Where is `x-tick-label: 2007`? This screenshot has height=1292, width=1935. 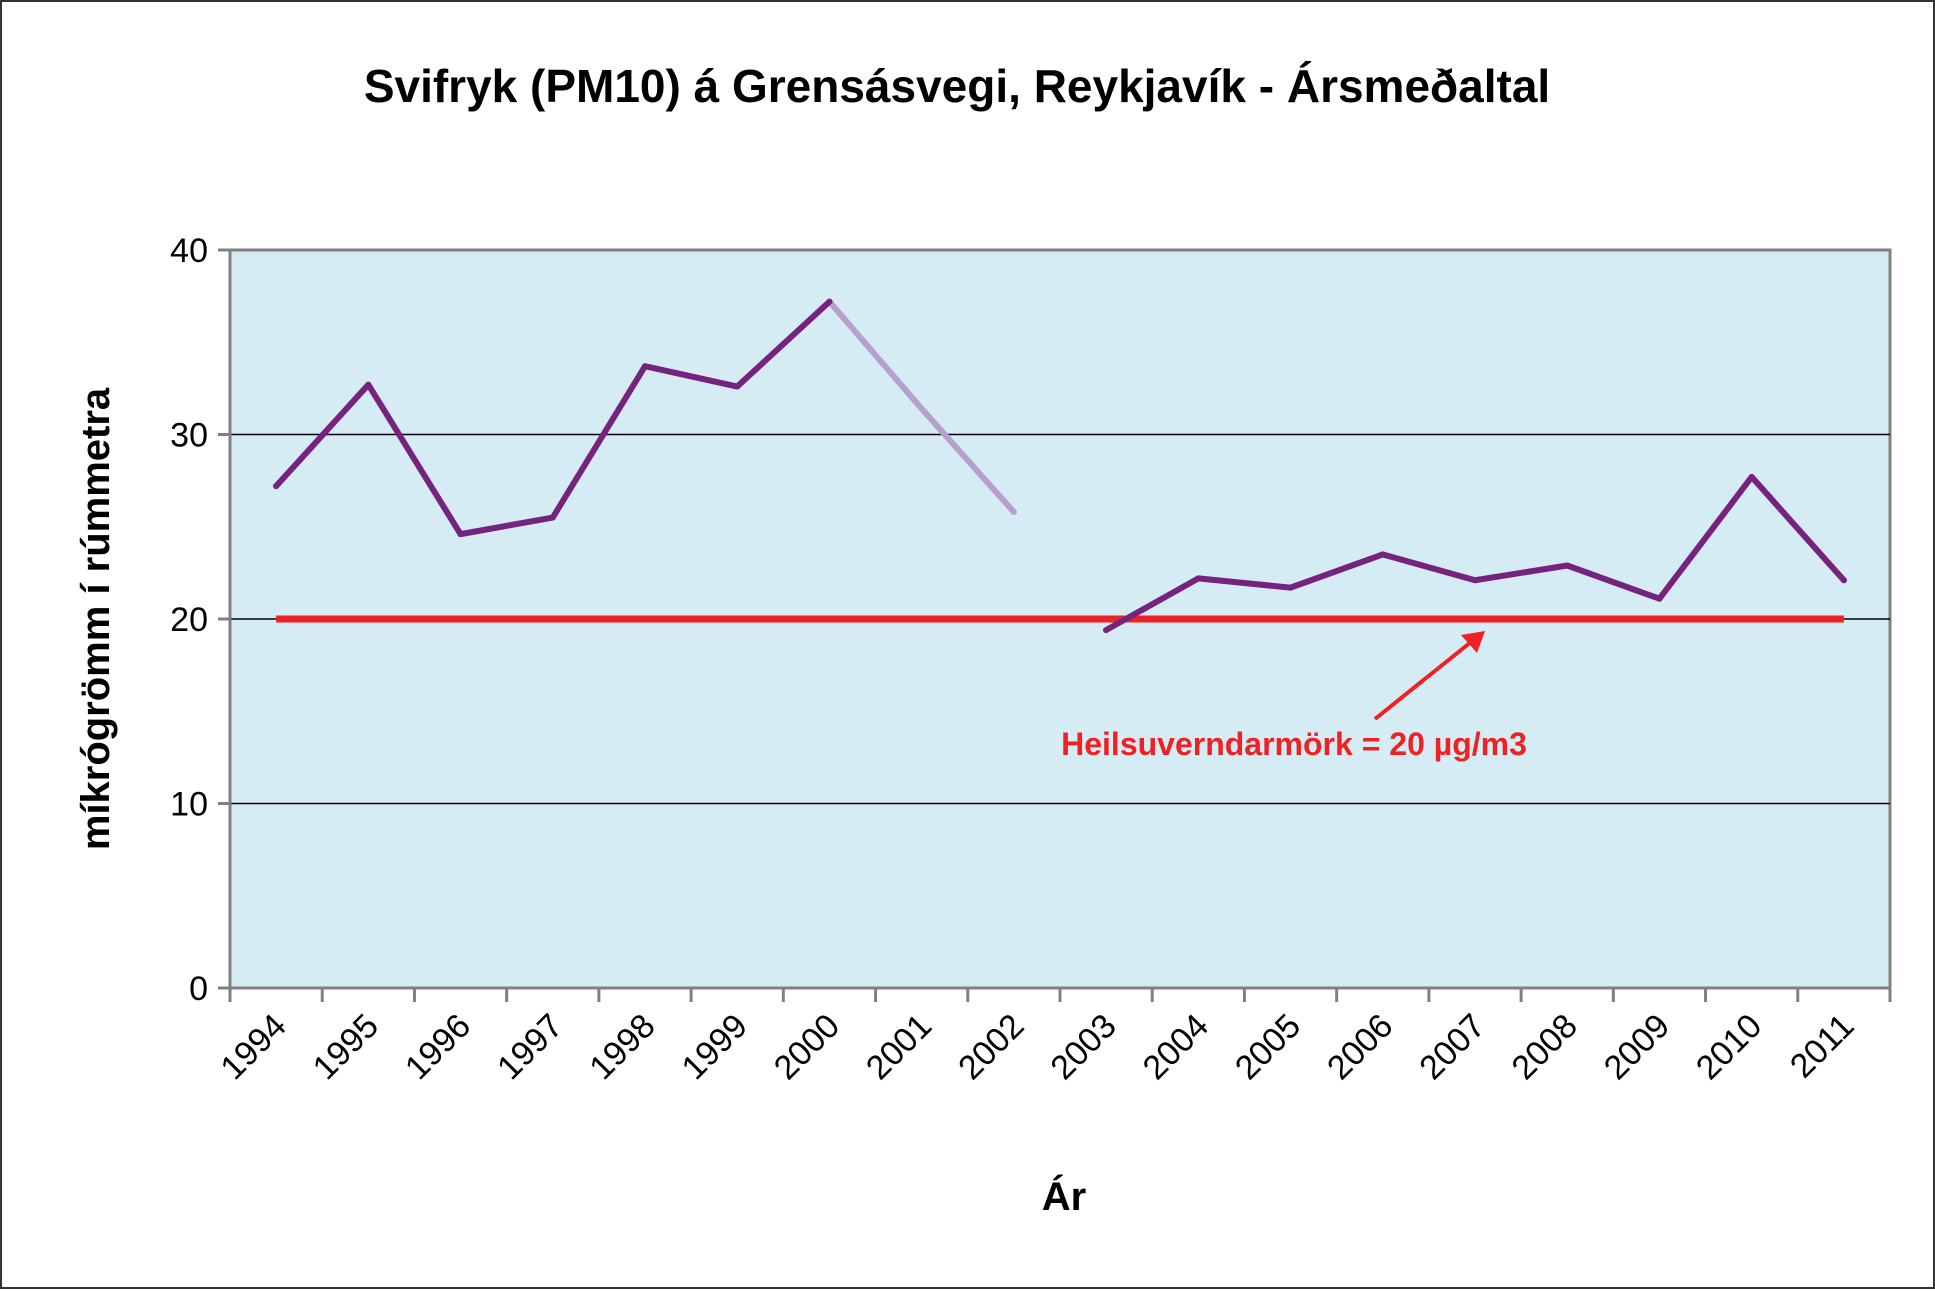
x-tick-label: 2007 is located at coordinates (1452, 1047).